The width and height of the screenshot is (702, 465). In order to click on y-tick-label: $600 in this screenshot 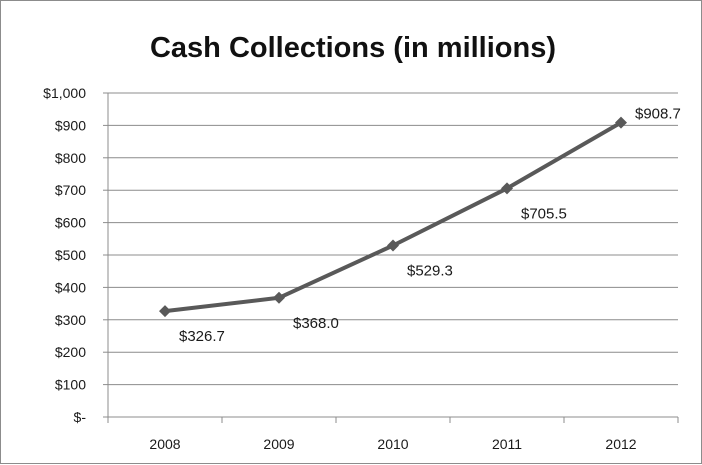, I will do `click(70, 223)`.